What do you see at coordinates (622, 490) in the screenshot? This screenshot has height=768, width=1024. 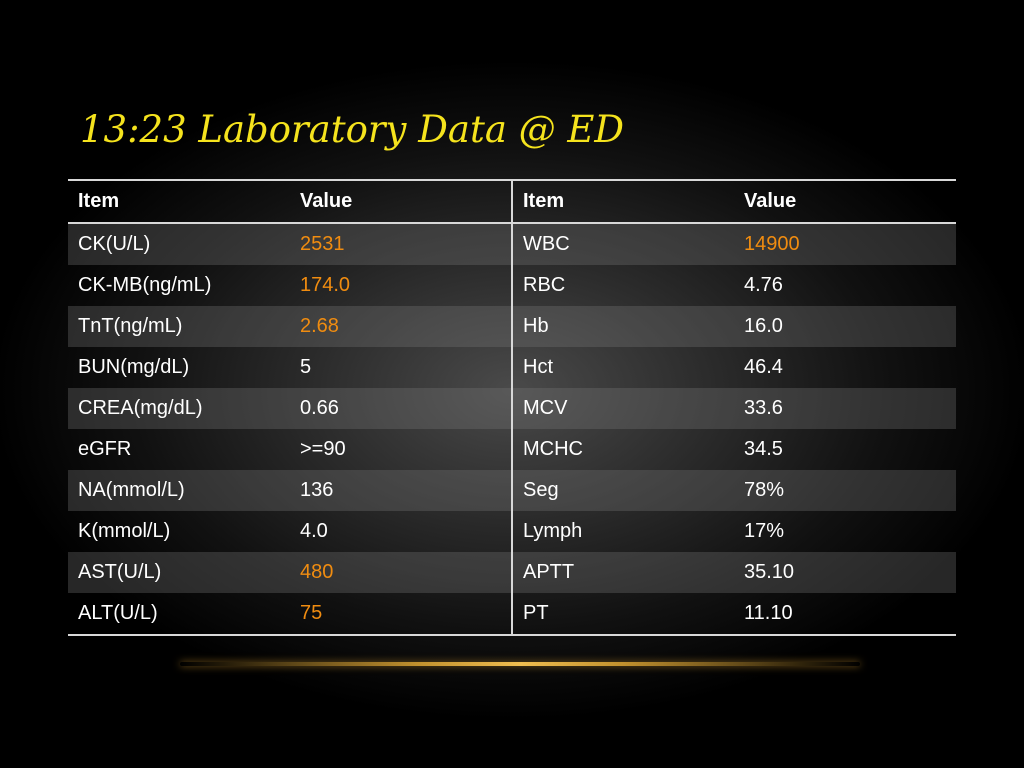 I see `cell-item-right: Seg` at bounding box center [622, 490].